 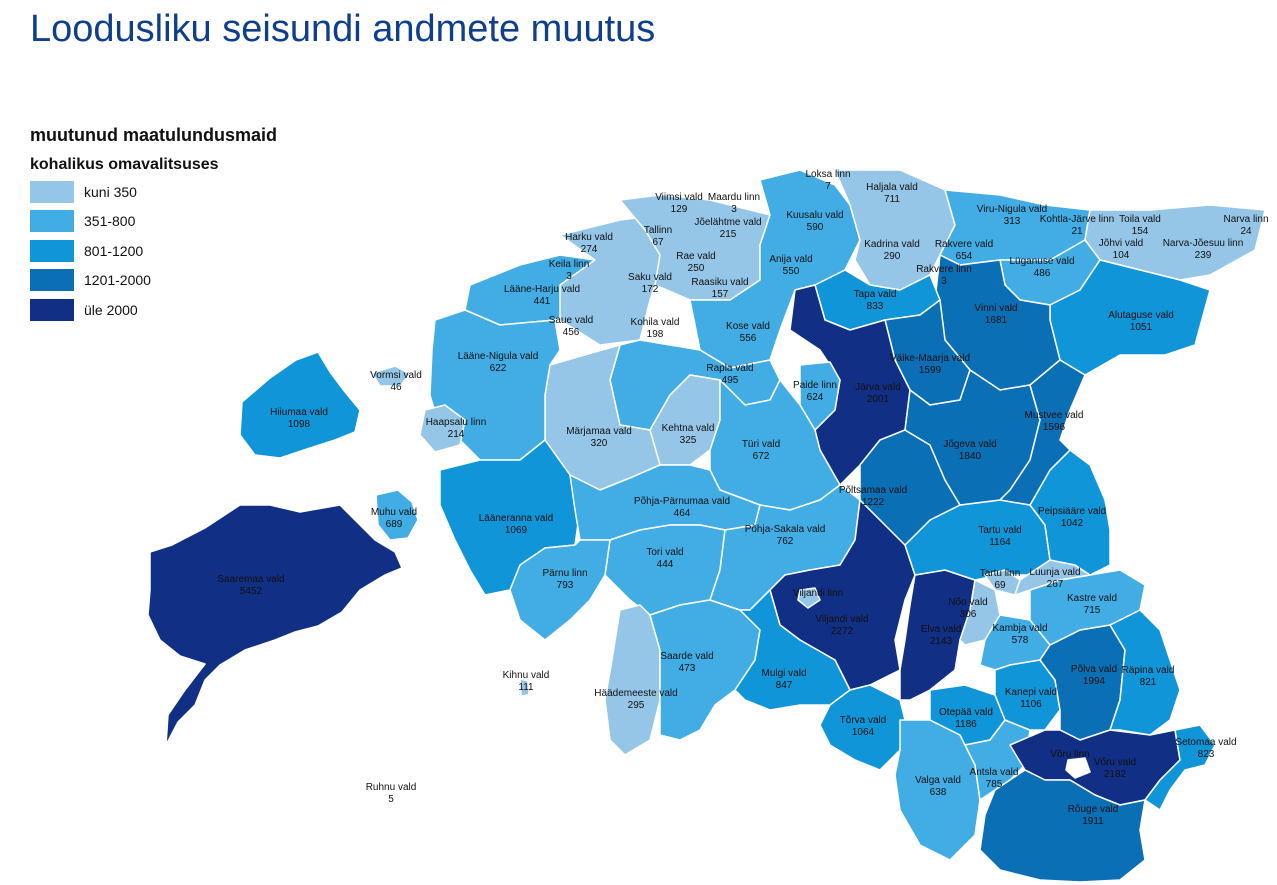 I want to click on municipality-value-rae-vald: 250, so click(x=696, y=268).